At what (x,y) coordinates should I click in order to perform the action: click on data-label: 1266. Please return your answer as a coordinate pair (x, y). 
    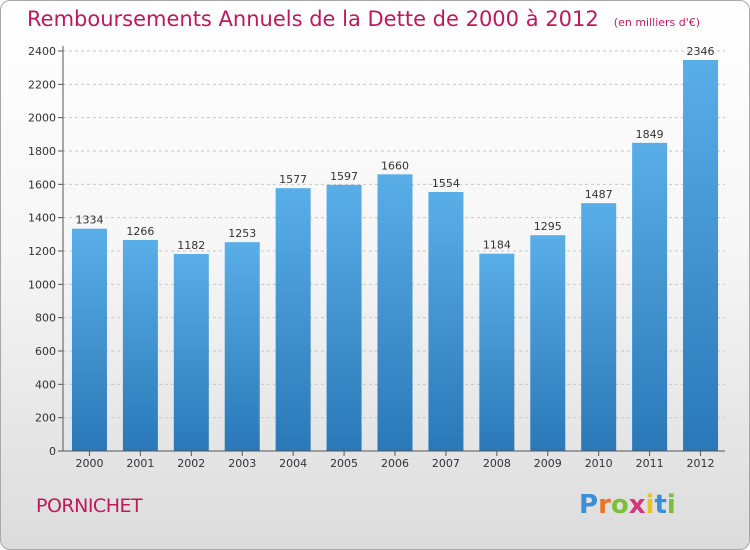
    Looking at the image, I should click on (140, 231).